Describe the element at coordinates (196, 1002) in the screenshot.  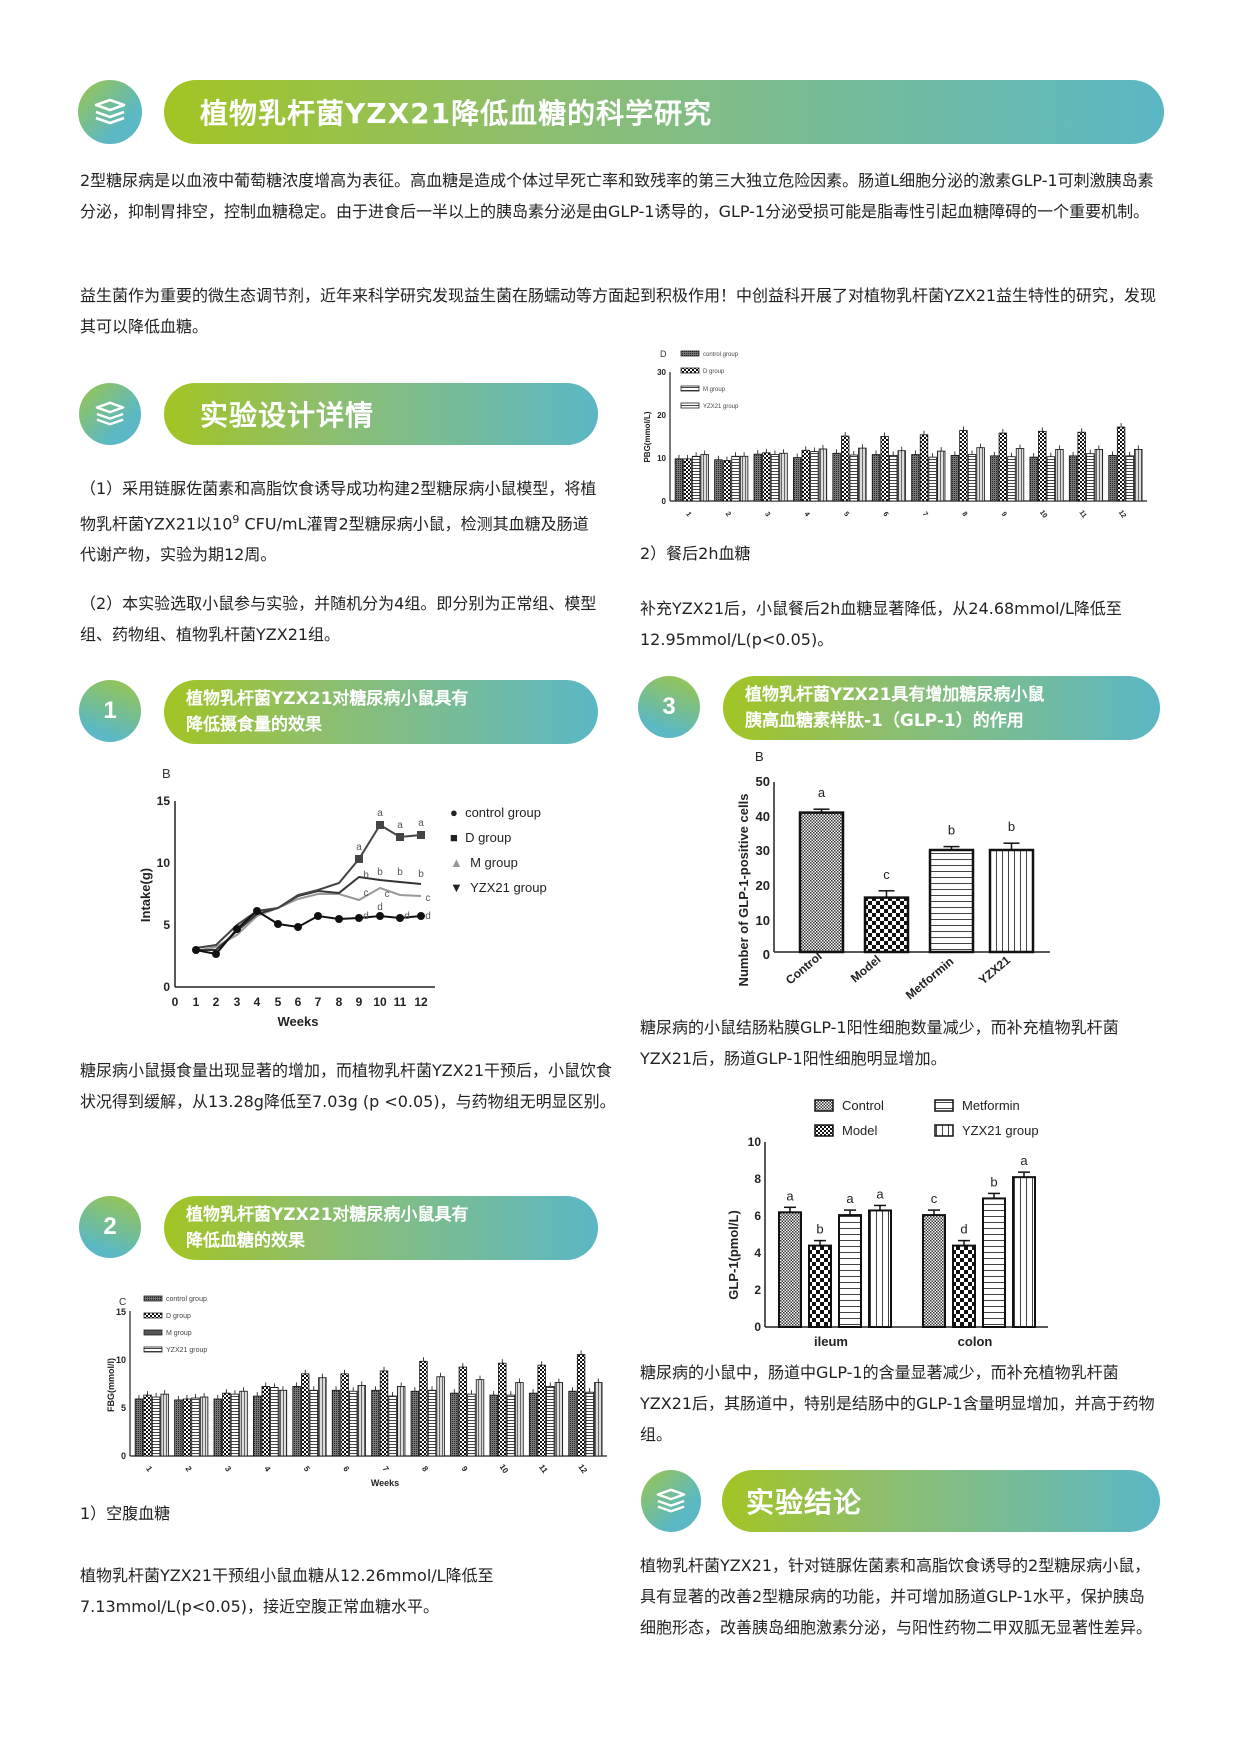
I see `svg-text: 1` at that location.